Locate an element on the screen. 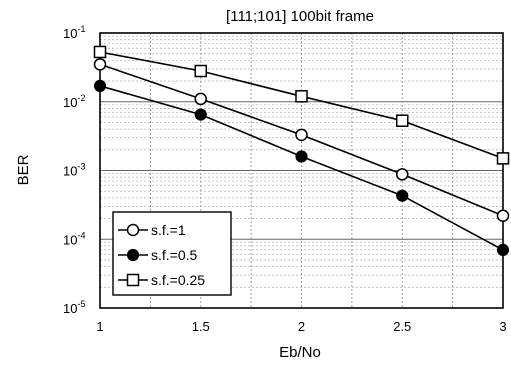  legend-item: s.f.=0.25 is located at coordinates (161, 280).